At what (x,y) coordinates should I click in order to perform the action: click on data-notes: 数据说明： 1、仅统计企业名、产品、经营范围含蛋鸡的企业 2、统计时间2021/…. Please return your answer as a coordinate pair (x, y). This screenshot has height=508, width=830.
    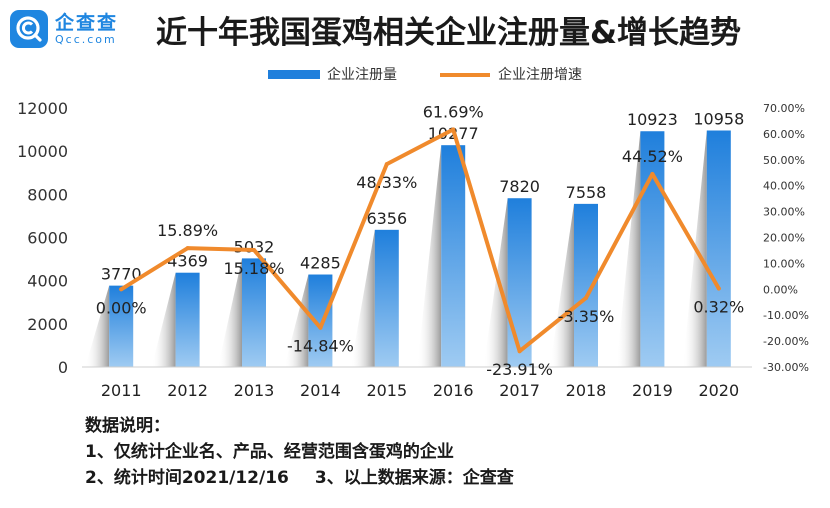
    Looking at the image, I should click on (299, 452).